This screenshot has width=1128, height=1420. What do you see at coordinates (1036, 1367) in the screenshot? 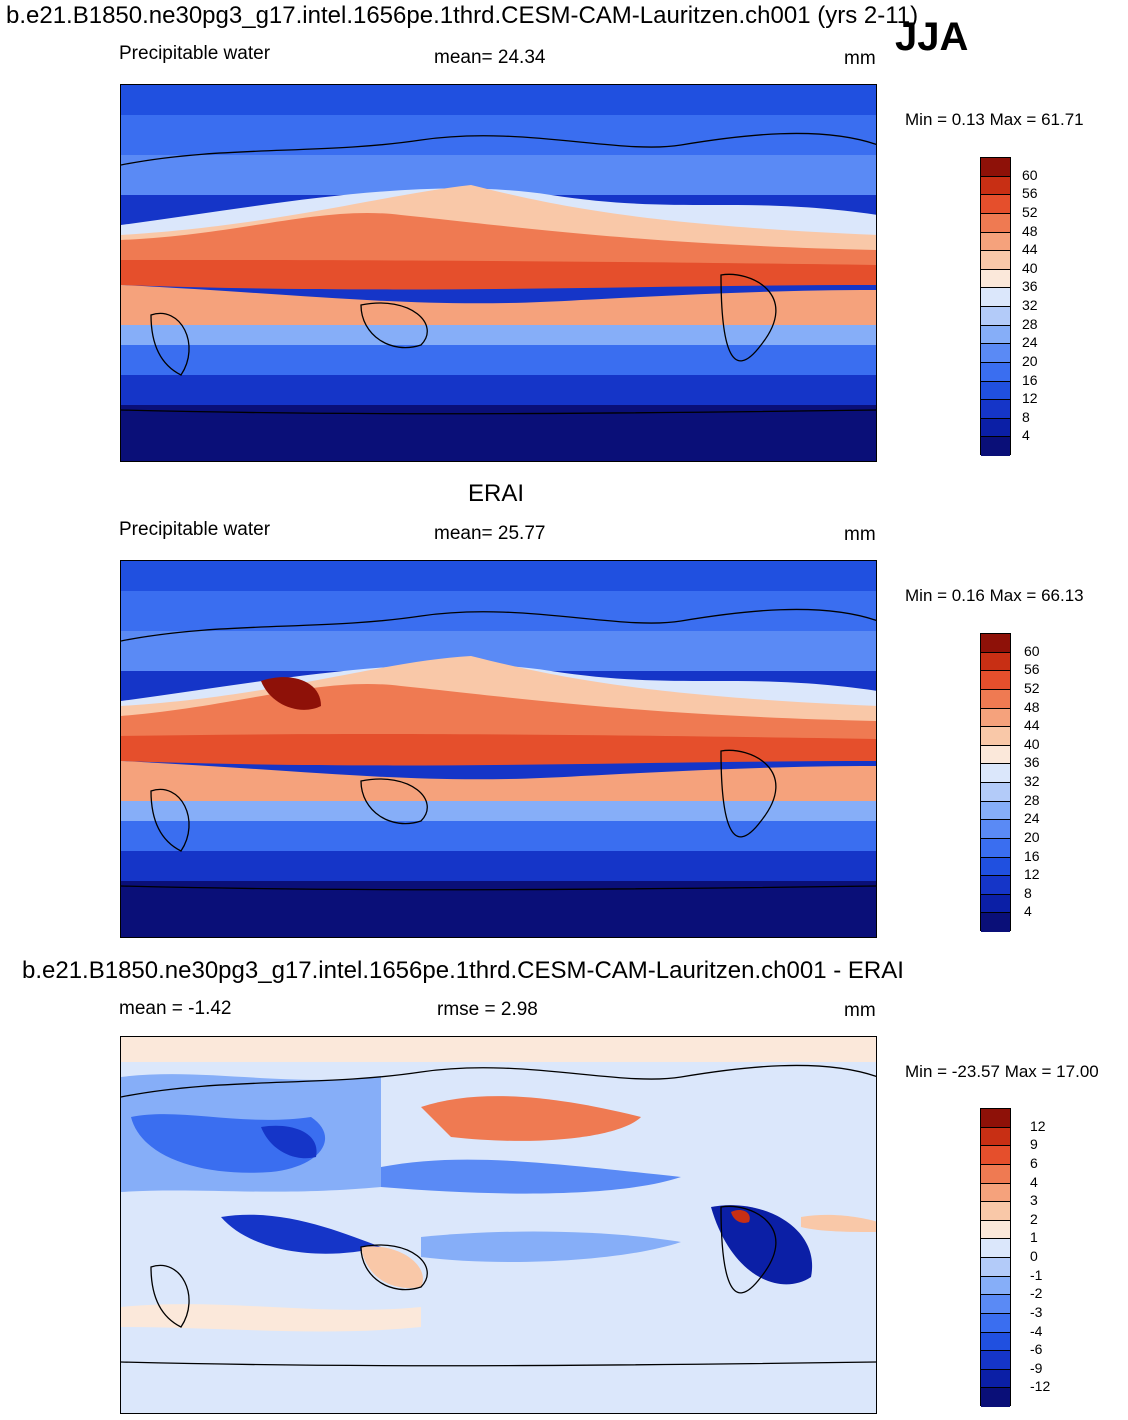
I see `colorbar-tick-label: -9` at bounding box center [1036, 1367].